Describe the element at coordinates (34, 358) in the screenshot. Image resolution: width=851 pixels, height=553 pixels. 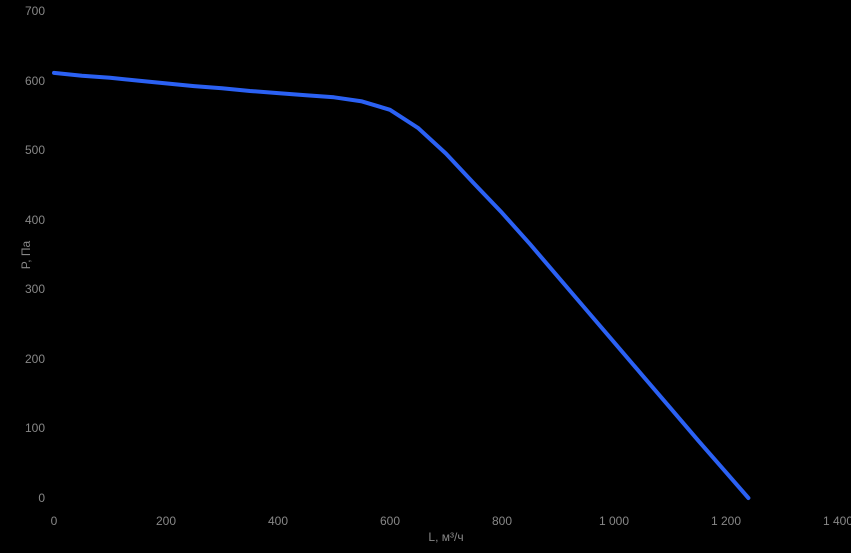
I see `y-tick-label: 200` at that location.